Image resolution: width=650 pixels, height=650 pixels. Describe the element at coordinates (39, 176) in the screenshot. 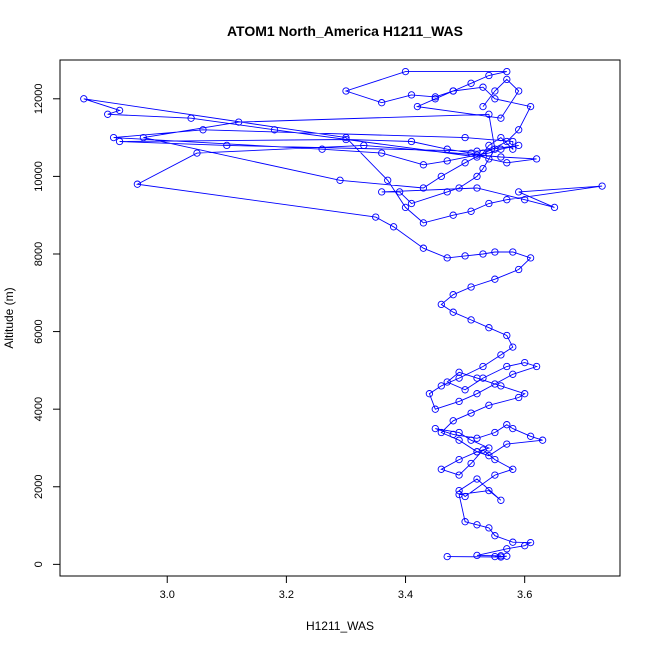

I see `y-tick-label: 10000` at that location.